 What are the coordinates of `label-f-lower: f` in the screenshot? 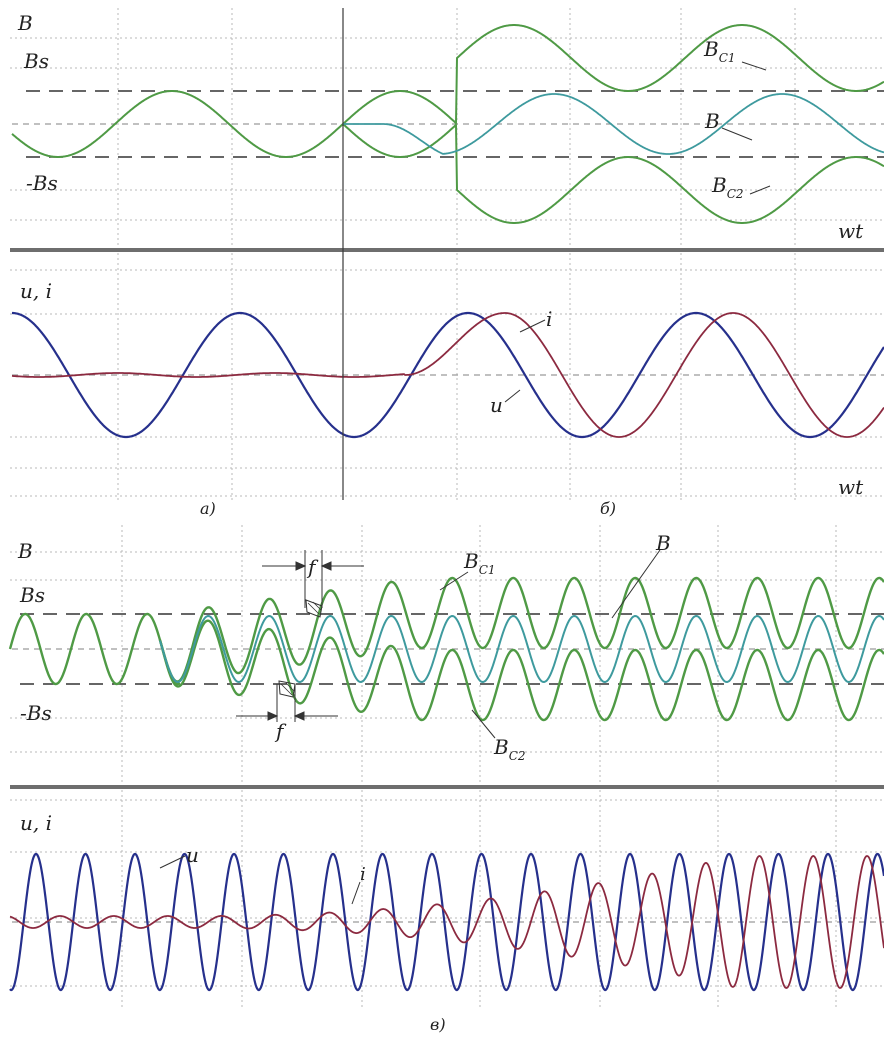 It's located at (280, 731).